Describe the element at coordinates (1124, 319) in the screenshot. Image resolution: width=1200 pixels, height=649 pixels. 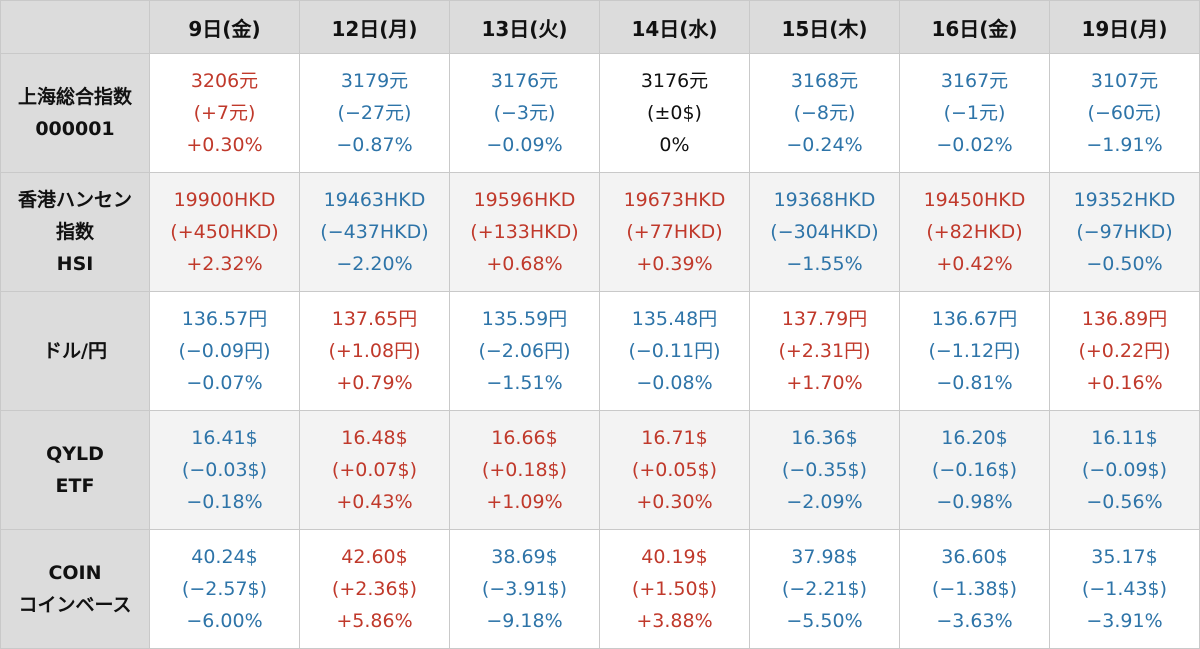
I see `quote-value: 136.89円` at that location.